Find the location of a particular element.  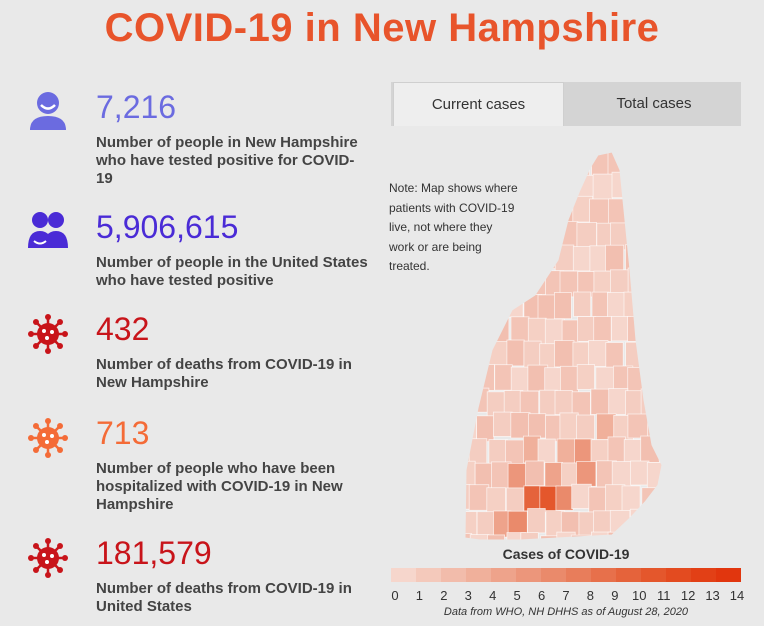

tab-current-cases: Current cases is located at coordinates (478, 104).